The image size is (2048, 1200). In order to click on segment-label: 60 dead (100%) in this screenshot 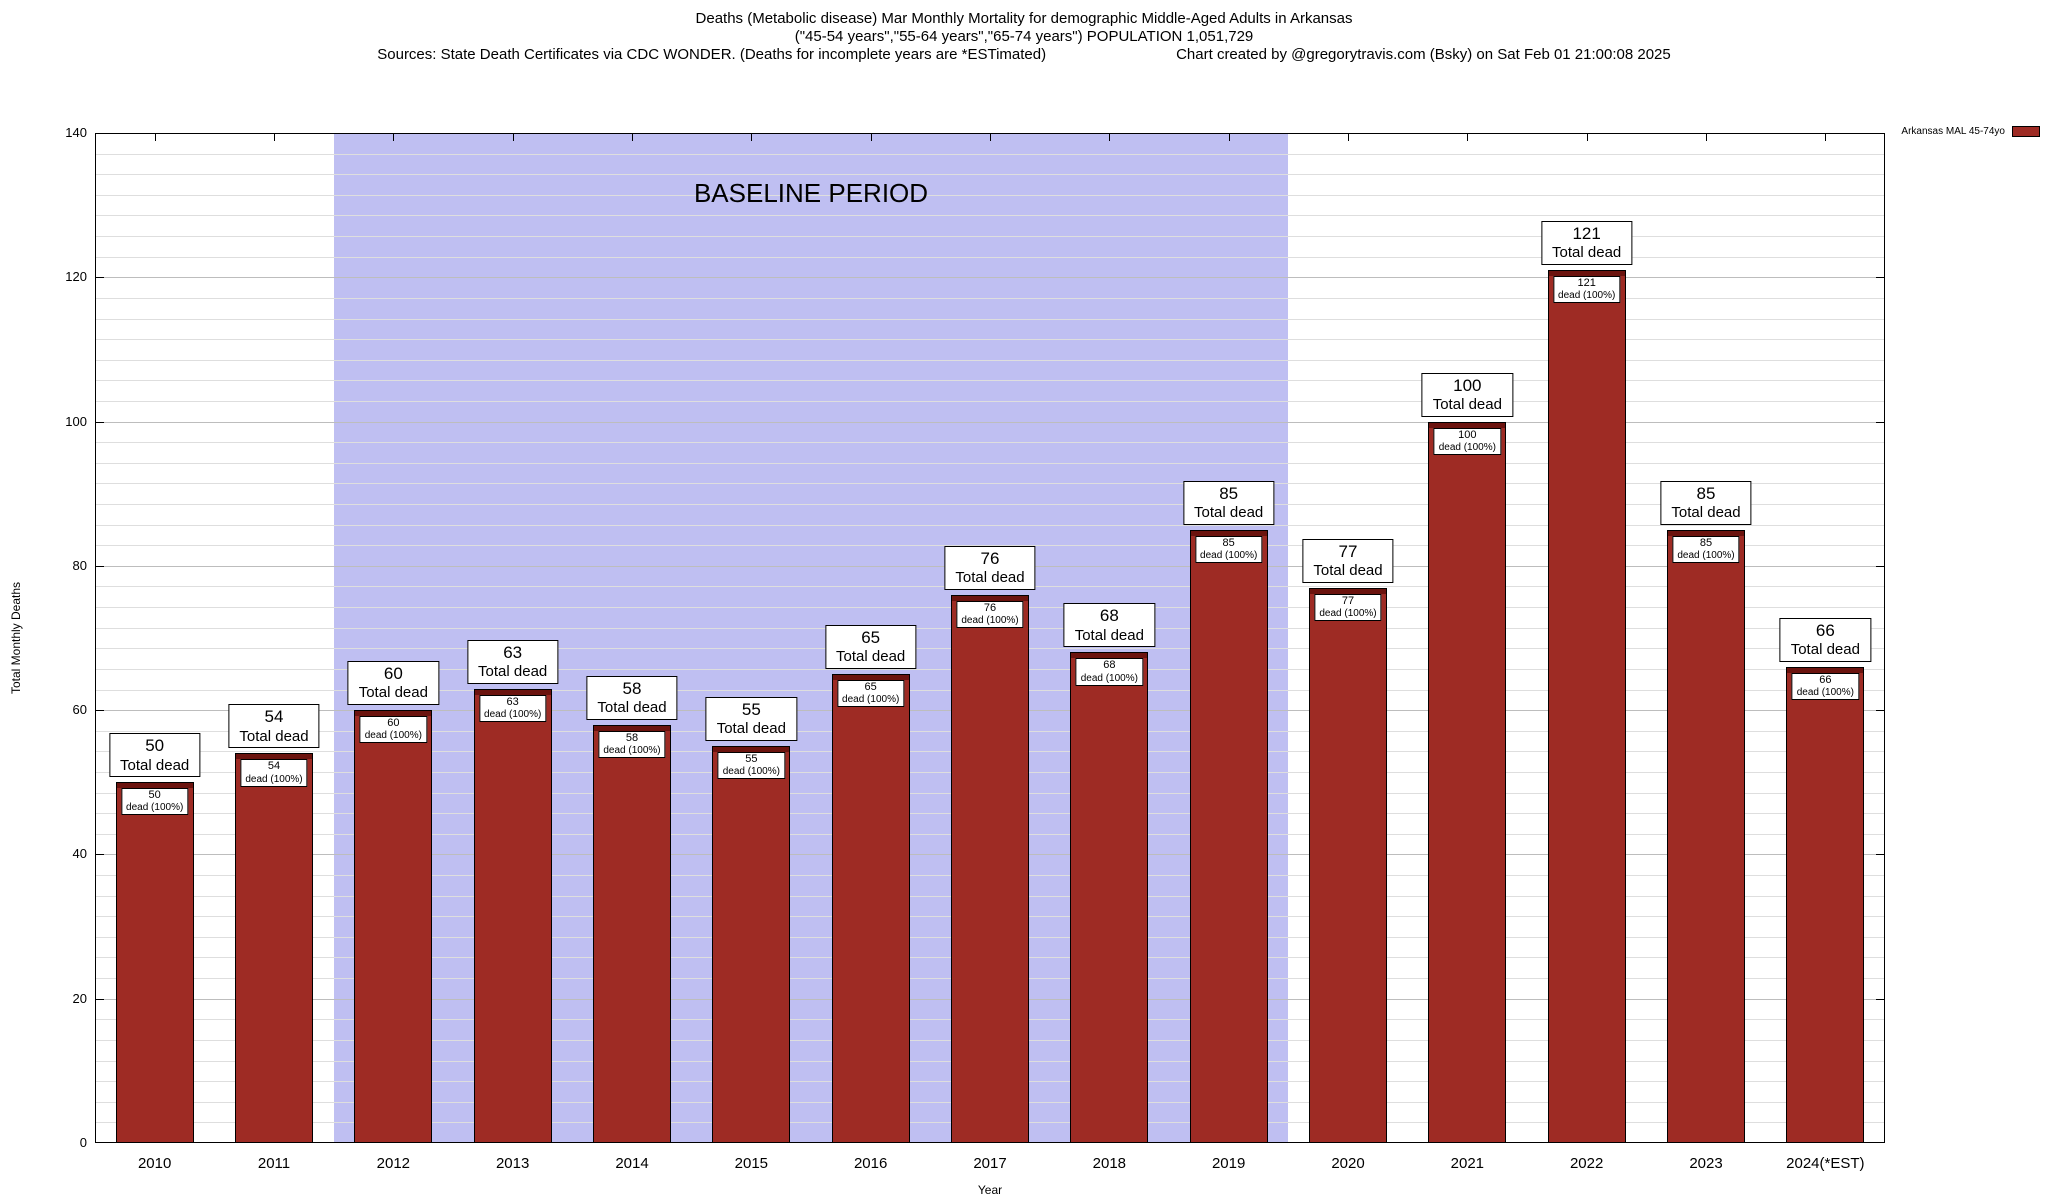, I will do `click(393, 730)`.